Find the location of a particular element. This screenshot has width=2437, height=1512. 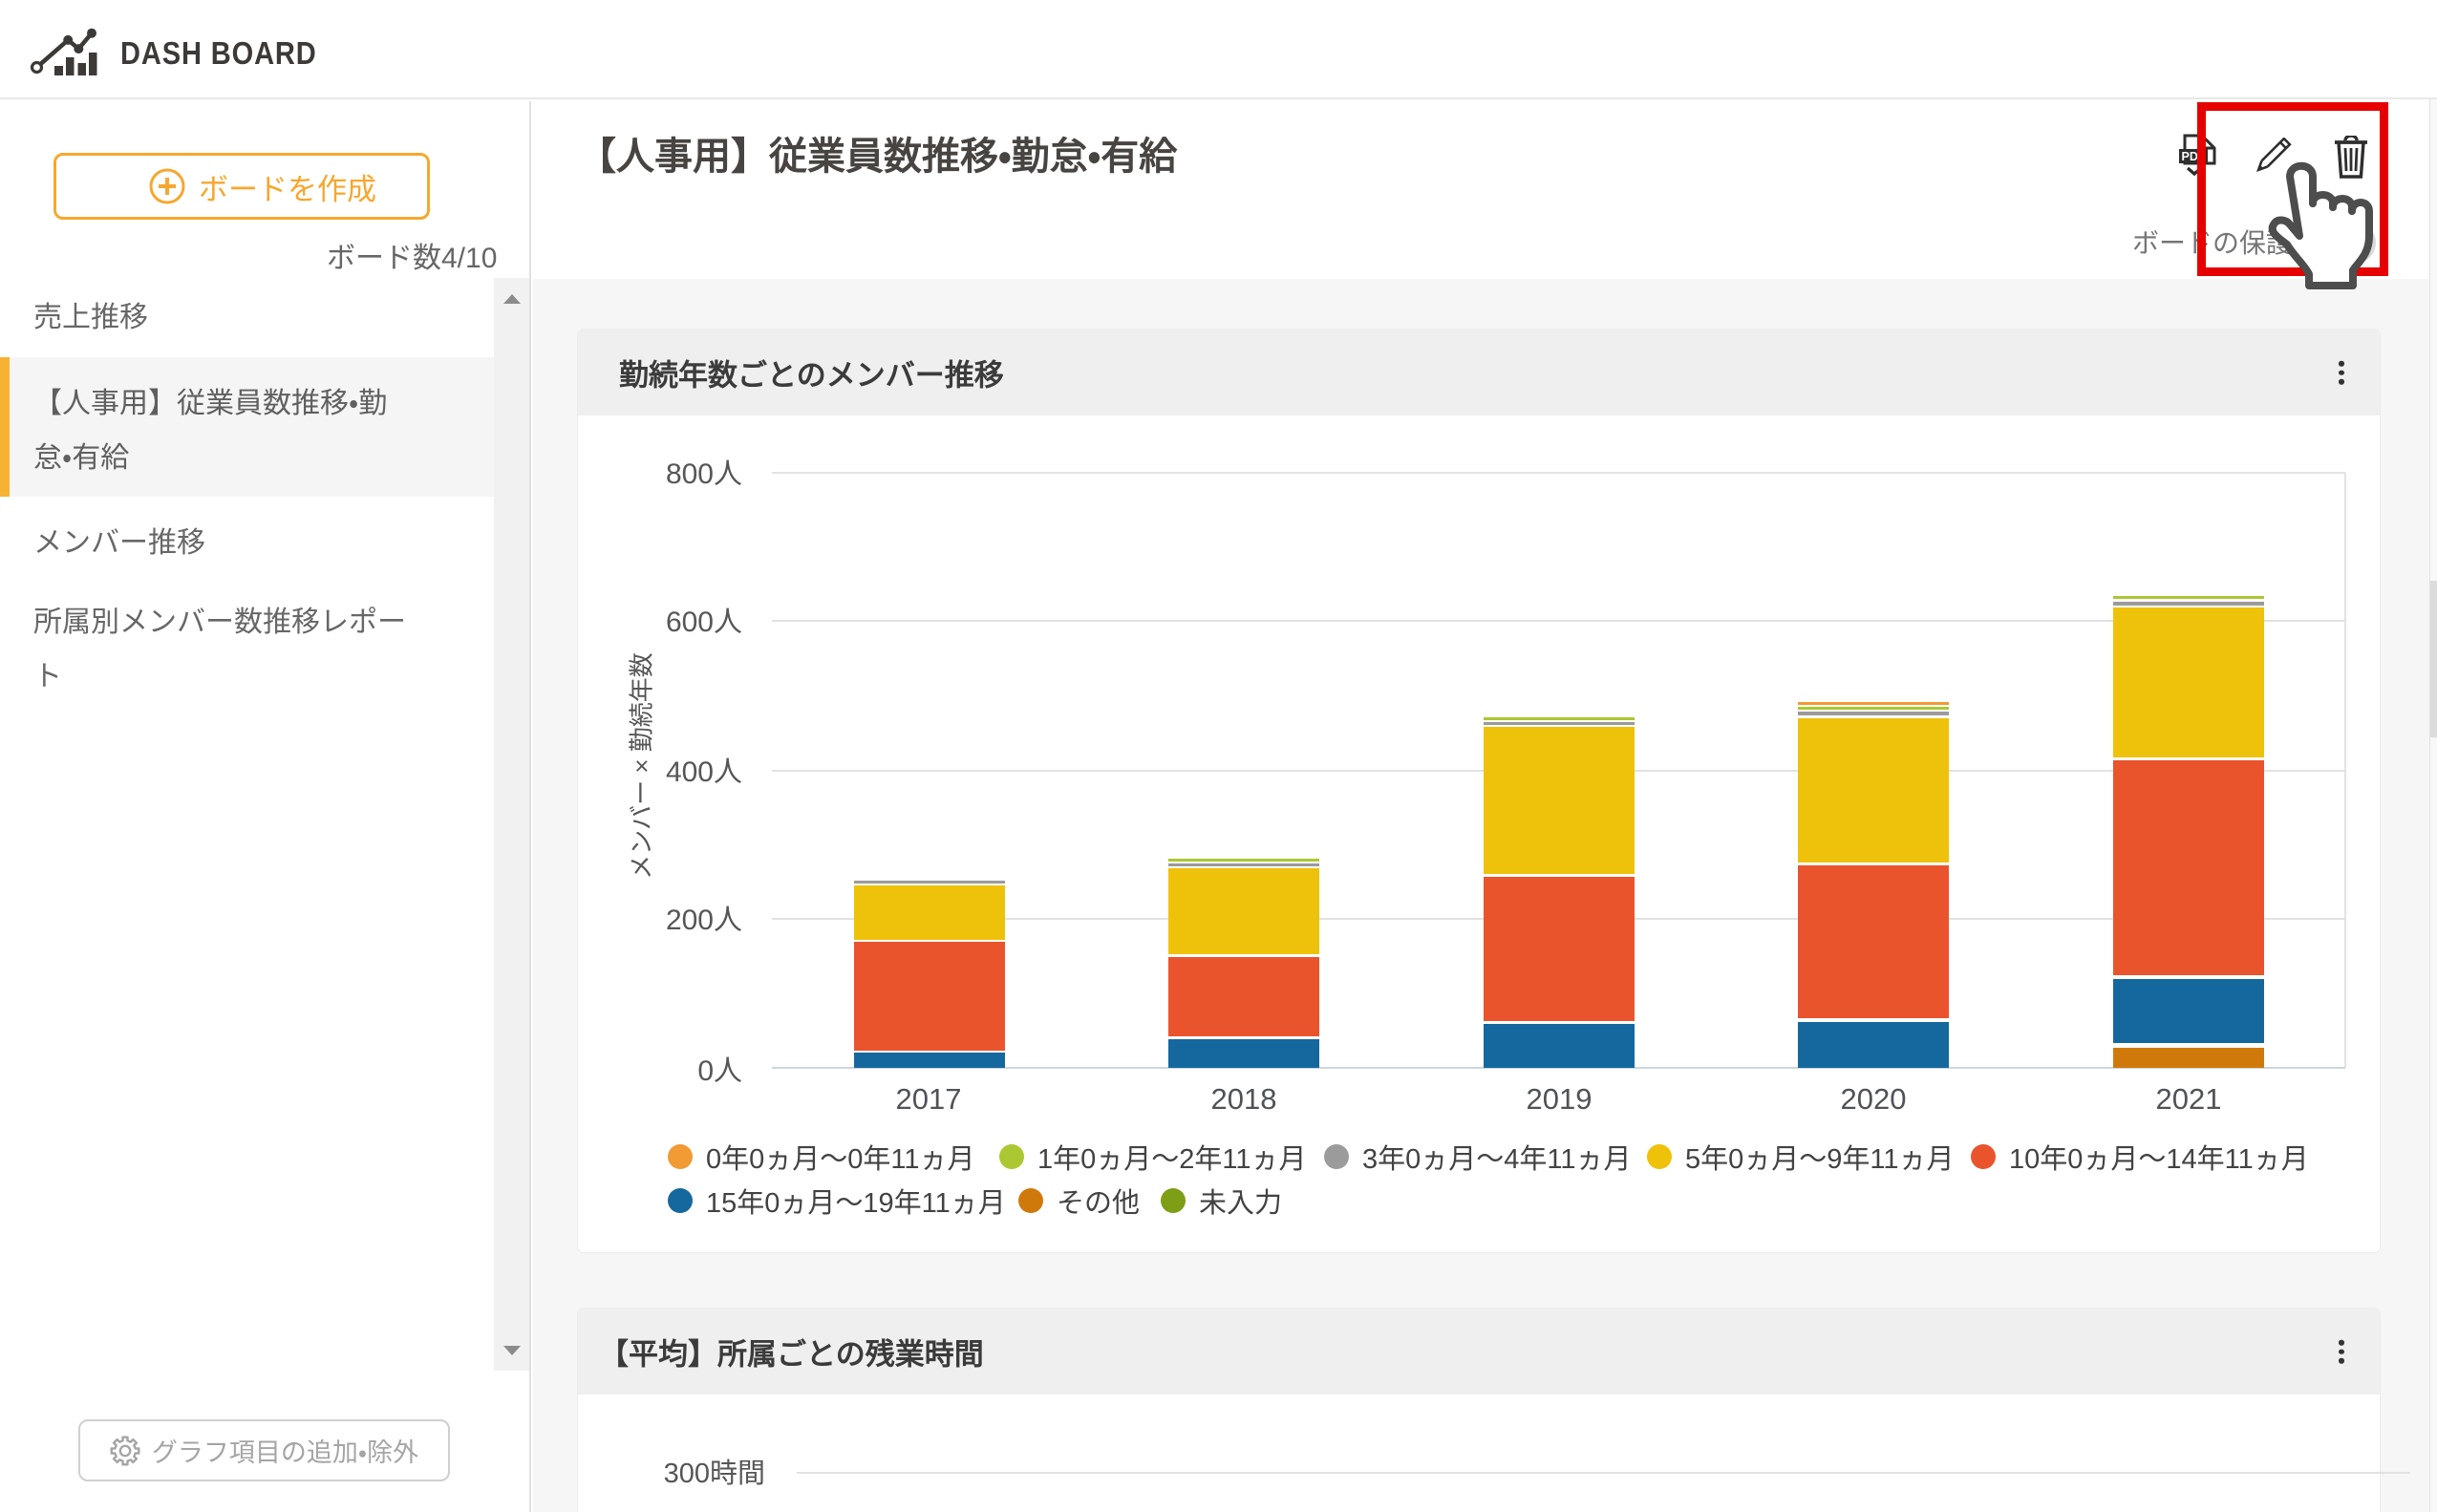

svg-text: 2018 is located at coordinates (1244, 1099).